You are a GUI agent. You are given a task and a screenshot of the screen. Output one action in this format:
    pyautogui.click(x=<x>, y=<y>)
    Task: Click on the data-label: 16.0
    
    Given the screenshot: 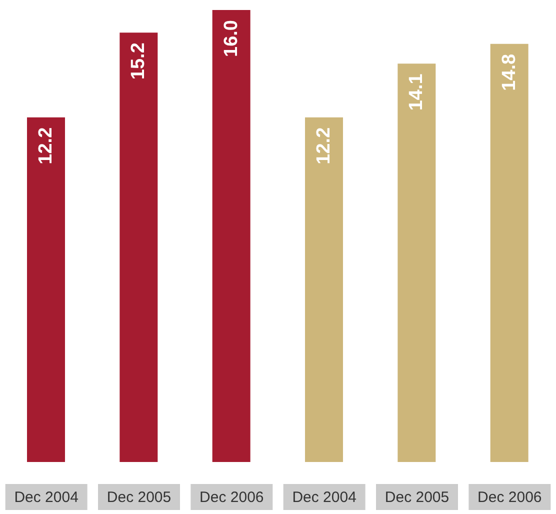 What is the action you would take?
    pyautogui.click(x=231, y=38)
    